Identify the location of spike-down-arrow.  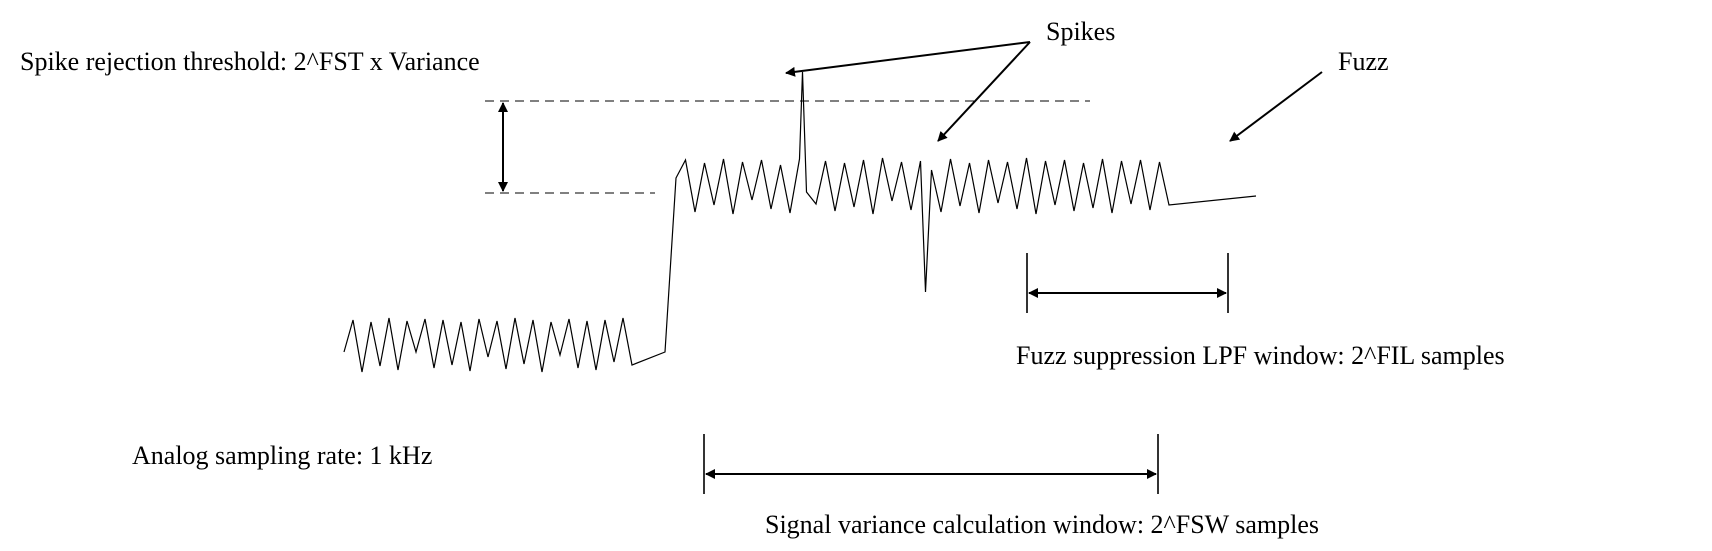
(984, 91).